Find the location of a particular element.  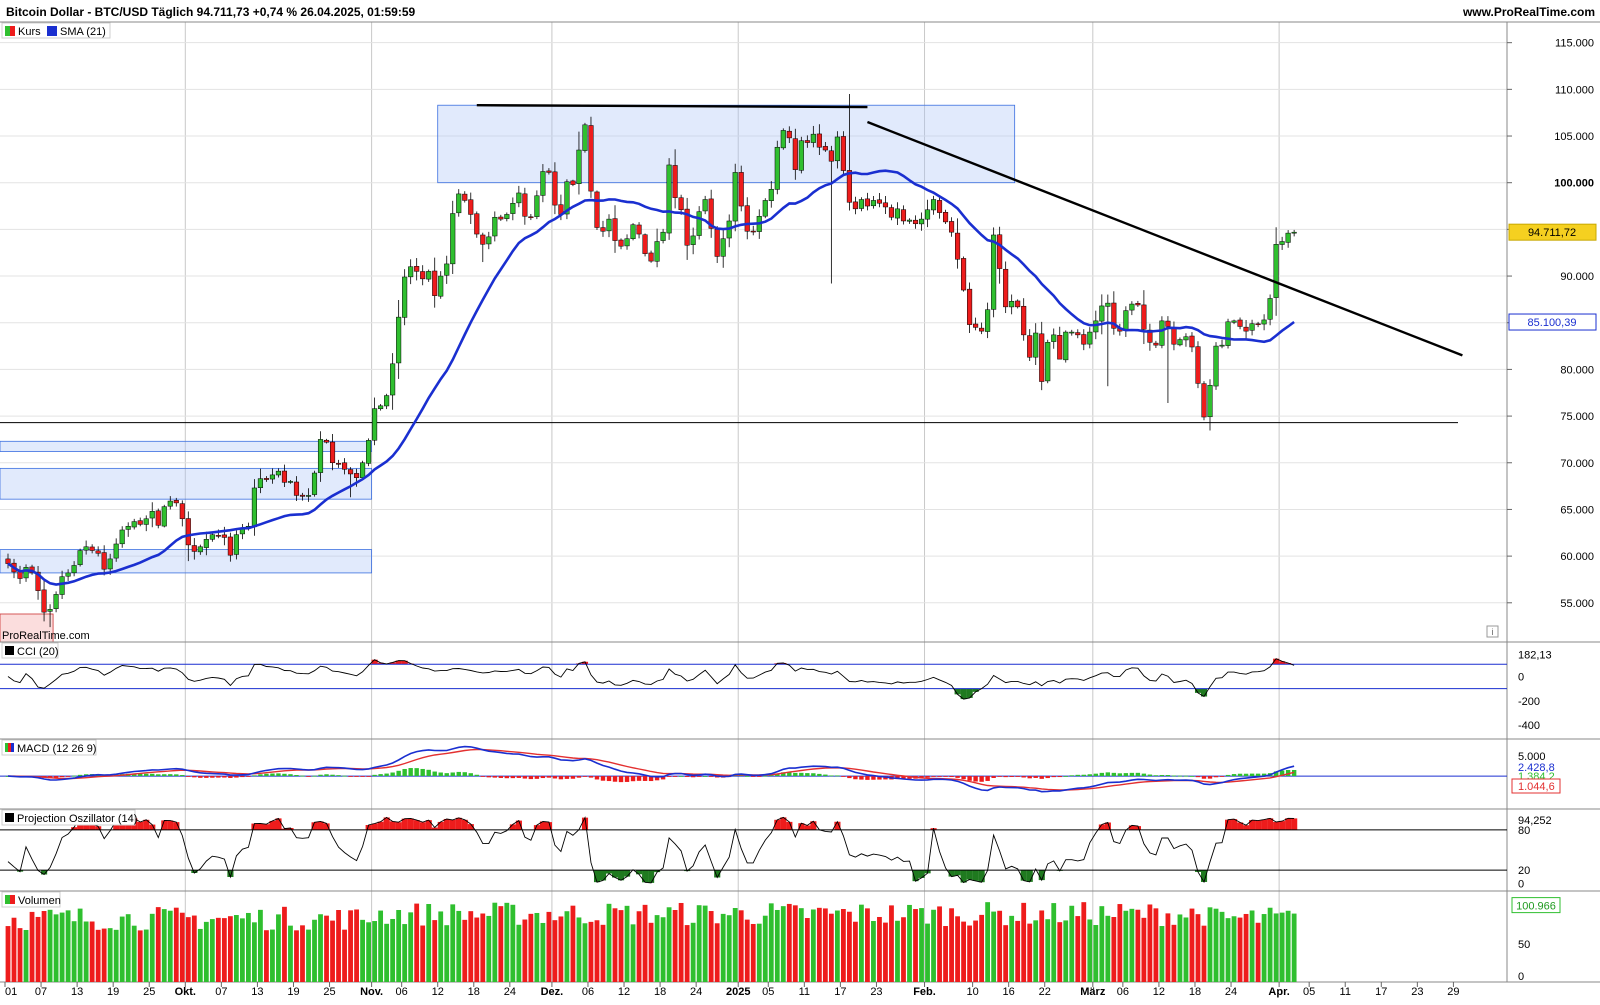

site-link: www.ProRealTime.com is located at coordinates (1528, 12).